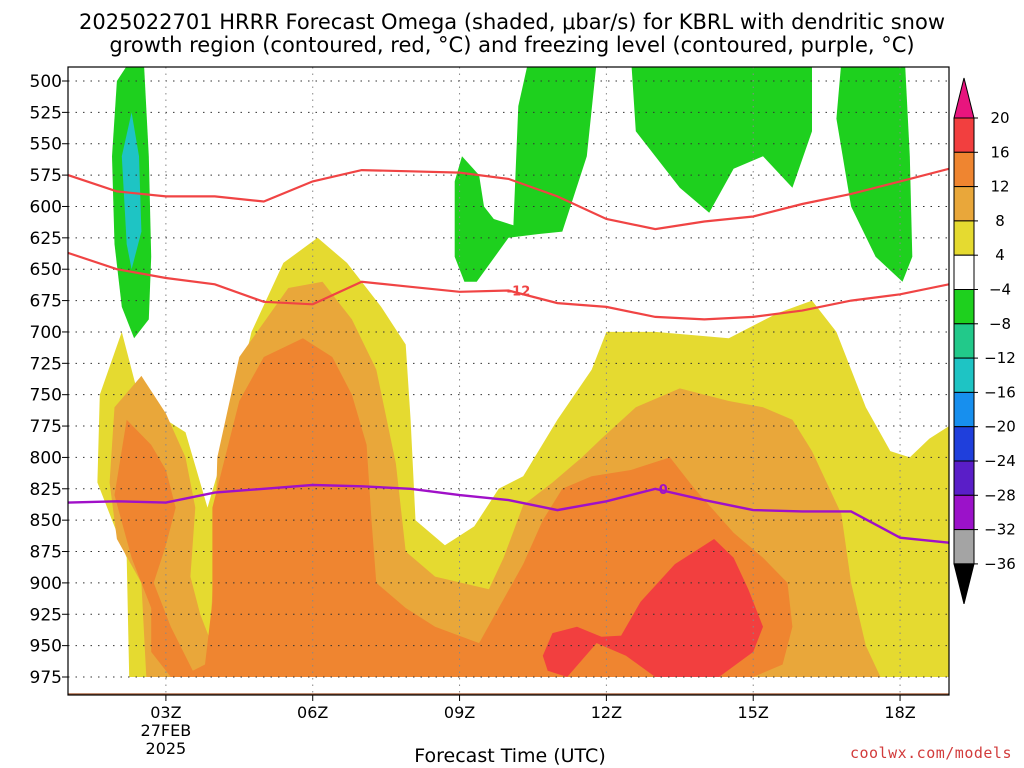  I want to click on colorbar-label: −24, so click(1000, 461).